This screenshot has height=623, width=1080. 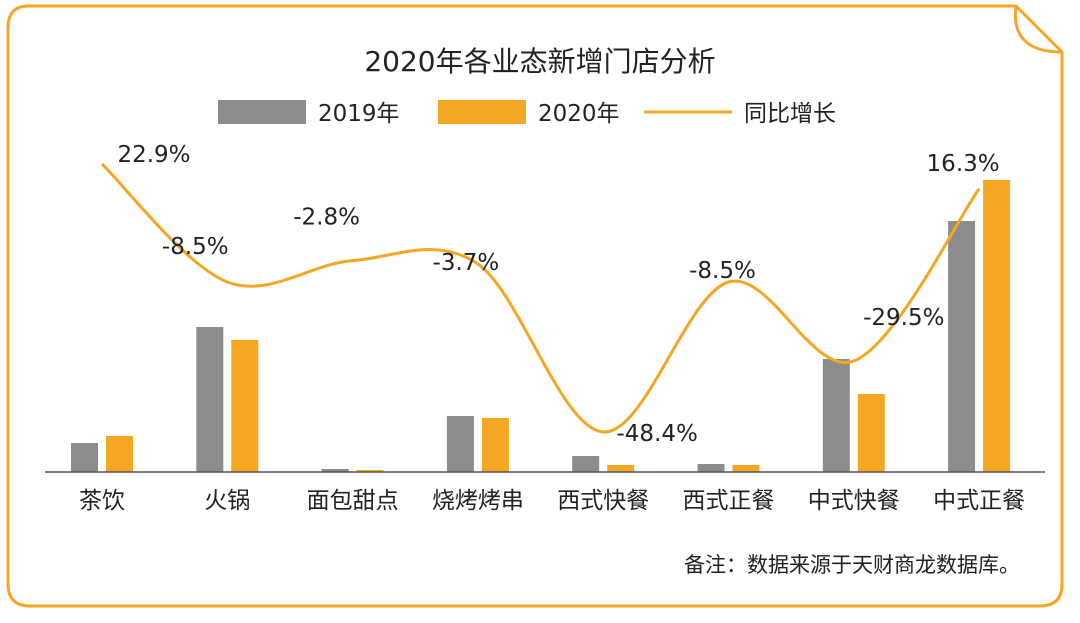 I want to click on x-tick-labels: 茶饮 火锅 面包甜点 烧烤烤串 西式快餐 西式正餐 中式快餐 中式正餐, so click(x=552, y=501).